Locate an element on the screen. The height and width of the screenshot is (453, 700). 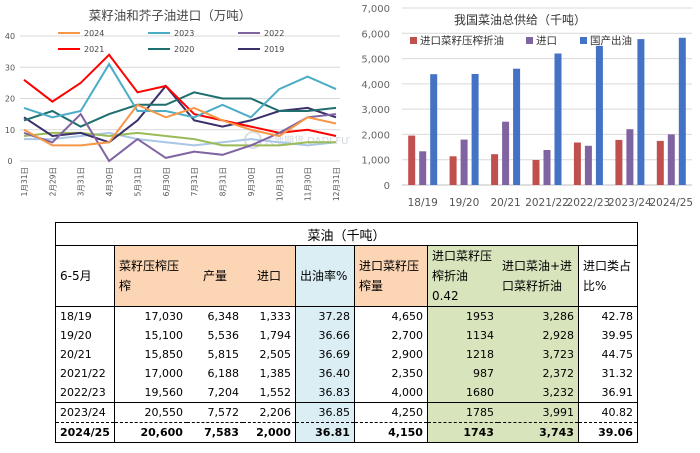
table-cell: 2,505 is located at coordinates (275, 354).